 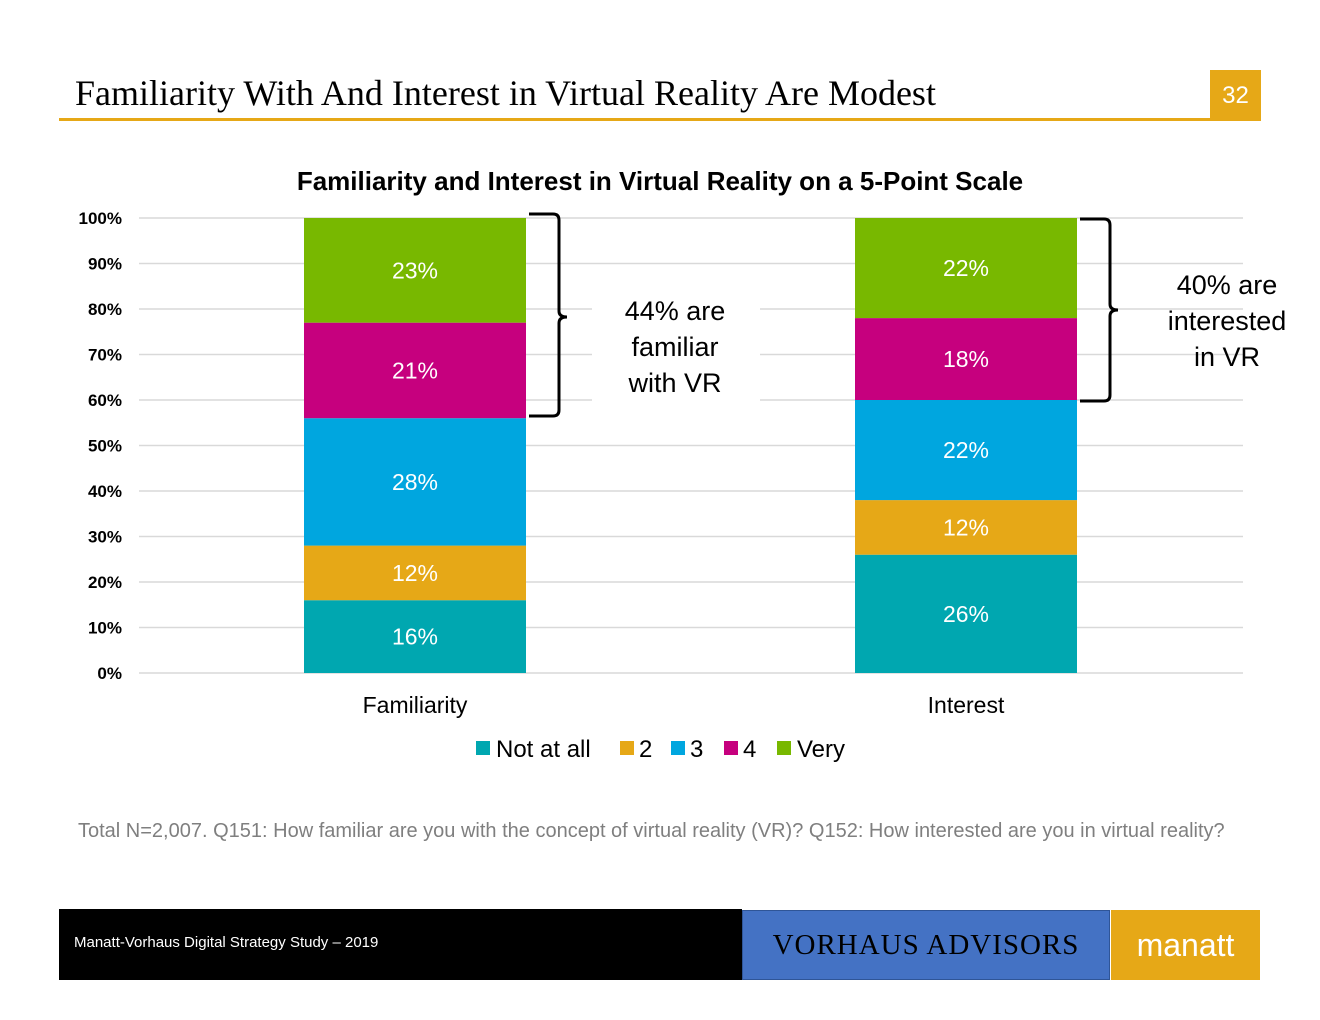 I want to click on y-tick-label: 100%, so click(x=100, y=218).